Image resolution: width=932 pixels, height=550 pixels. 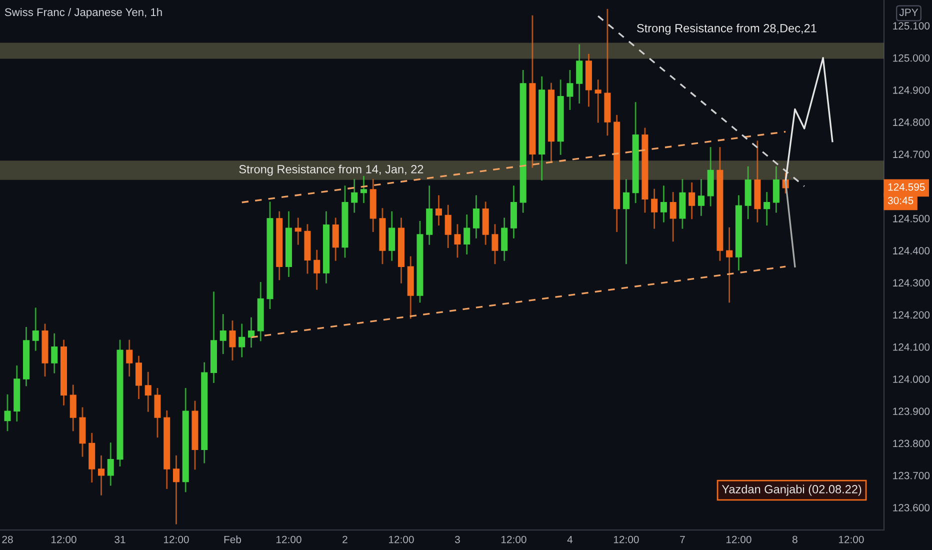 What do you see at coordinates (726, 29) in the screenshot?
I see `band-label: Strong Resistance from 28,Dec,21` at bounding box center [726, 29].